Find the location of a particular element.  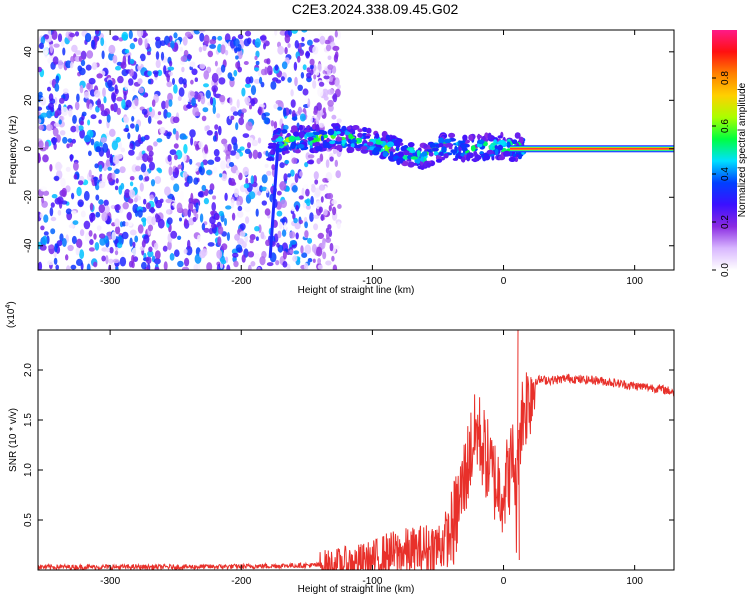

colorbar-tick-label: 0.8 is located at coordinates (725, 78).